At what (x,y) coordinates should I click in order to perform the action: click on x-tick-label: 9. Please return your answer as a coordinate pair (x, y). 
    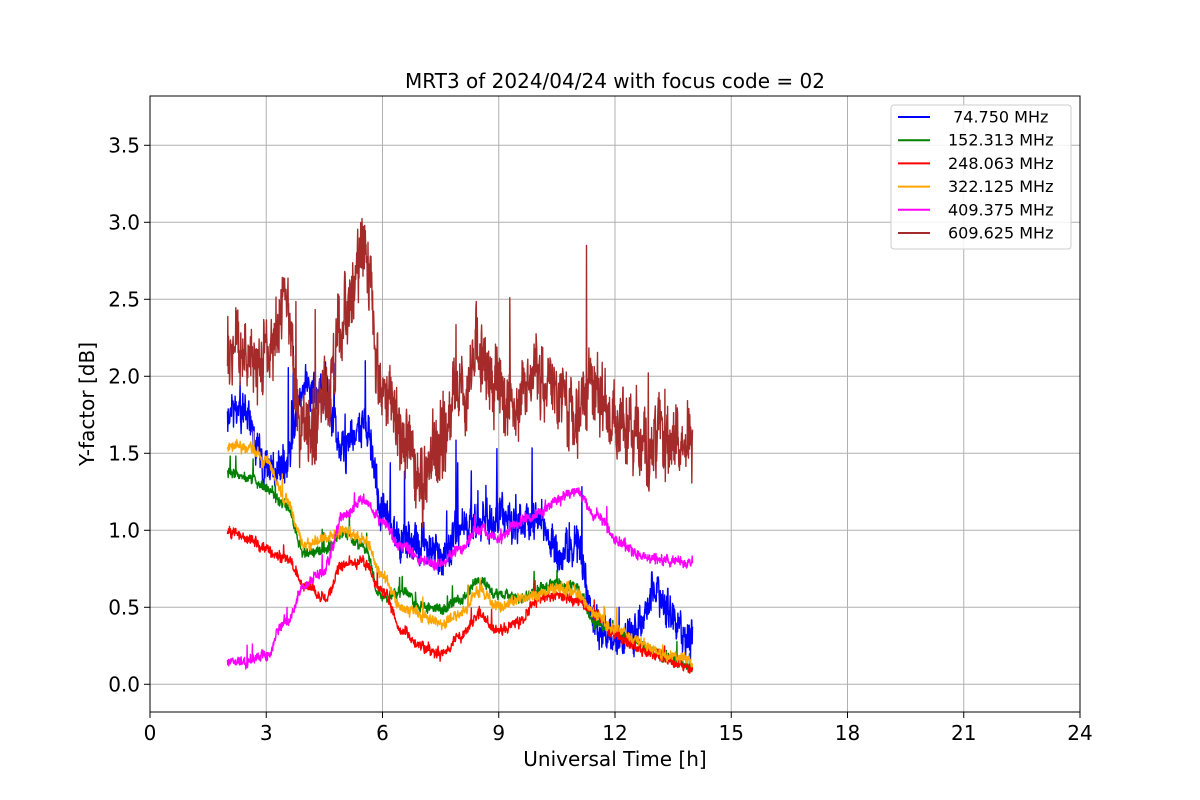
    Looking at the image, I should click on (498, 733).